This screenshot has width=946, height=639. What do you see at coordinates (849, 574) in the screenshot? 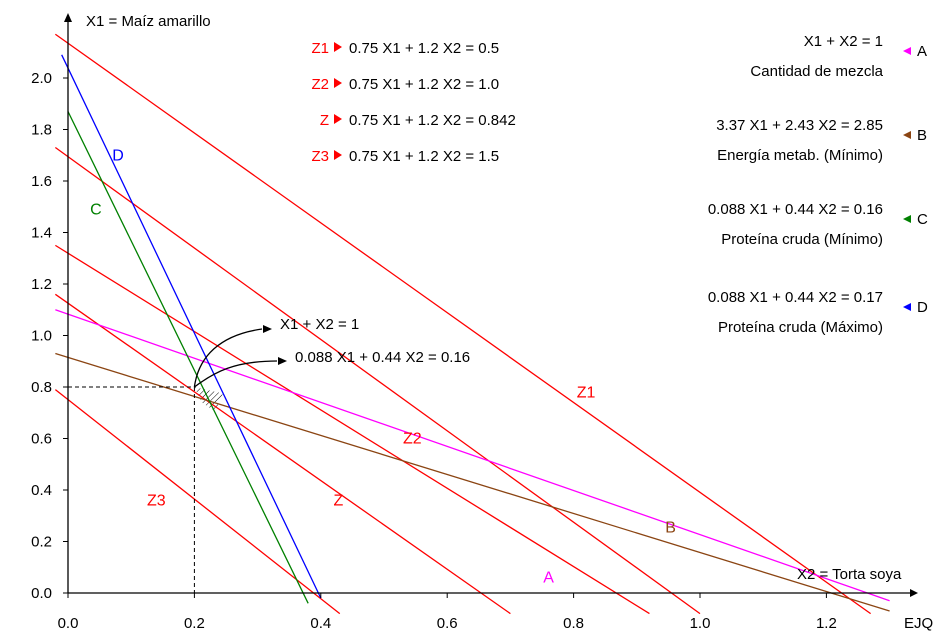
I see `x-axis-label: X2 = Torta soya` at bounding box center [849, 574].